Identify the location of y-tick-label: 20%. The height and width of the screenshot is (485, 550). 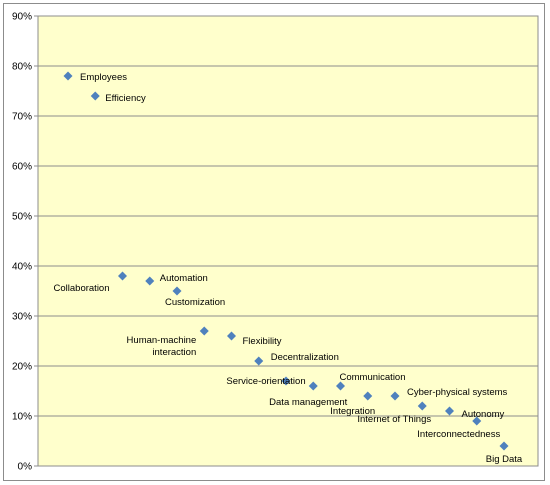
(22, 367).